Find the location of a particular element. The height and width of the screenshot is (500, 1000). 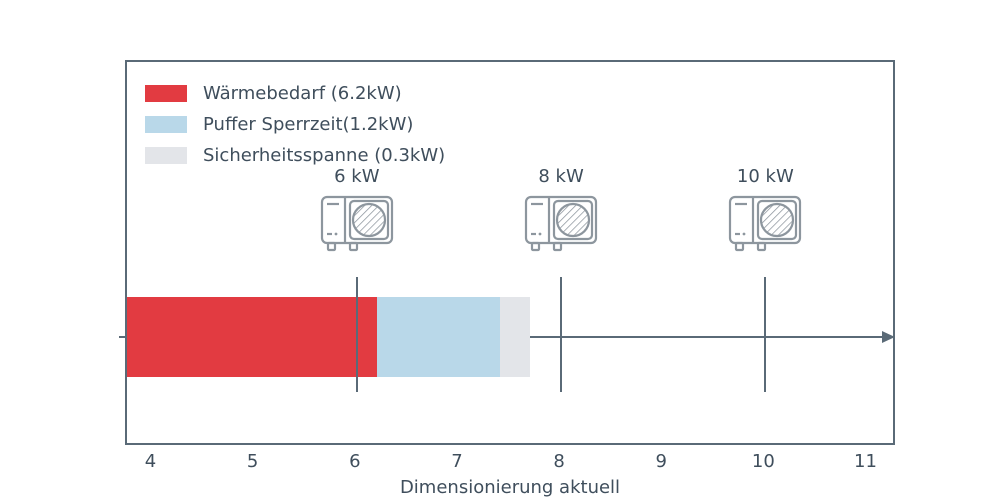

x-tick-label-4: 4 is located at coordinates (150, 461).